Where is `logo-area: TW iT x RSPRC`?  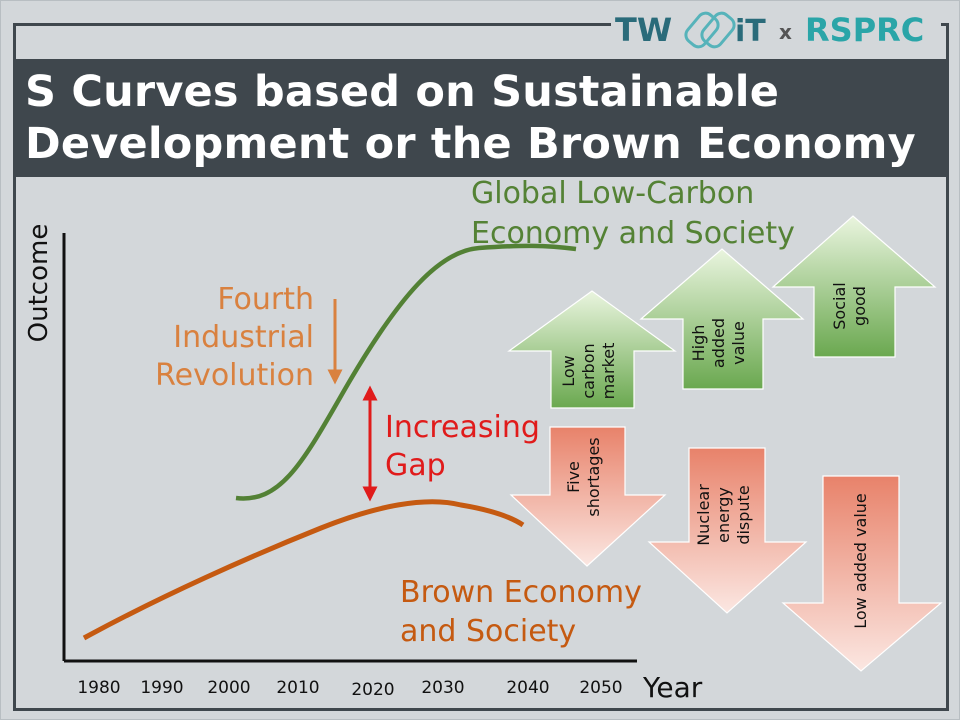 logo-area: TW iT x RSPRC is located at coordinates (776, 29).